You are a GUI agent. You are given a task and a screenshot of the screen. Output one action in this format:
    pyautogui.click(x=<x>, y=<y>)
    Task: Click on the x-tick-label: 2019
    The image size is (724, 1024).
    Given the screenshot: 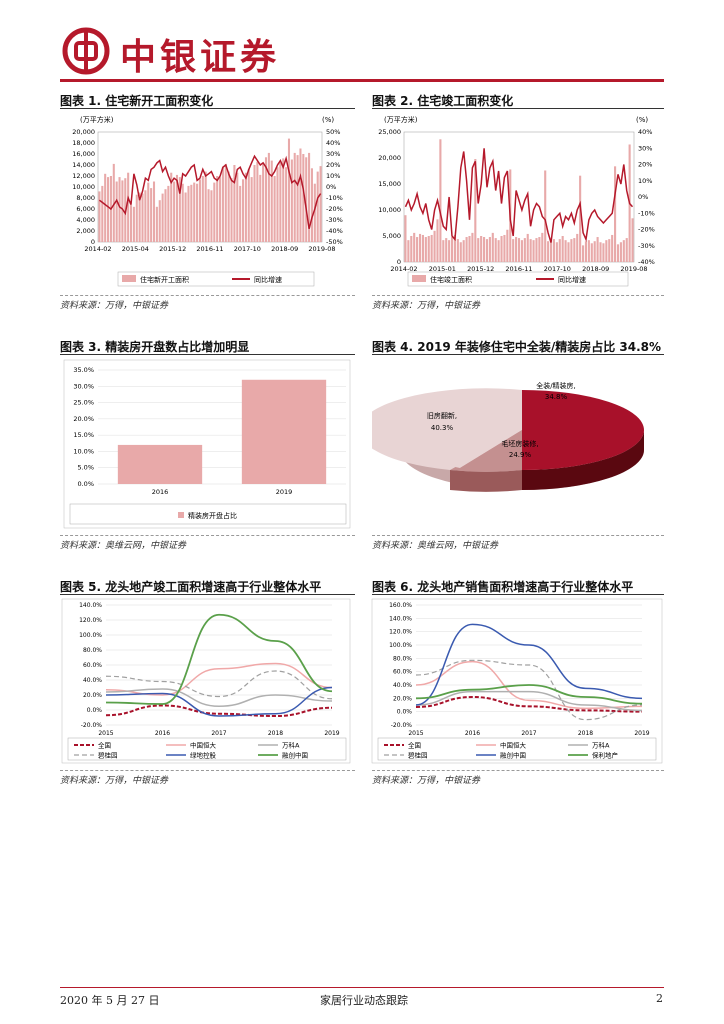 What is the action you would take?
    pyautogui.click(x=331, y=733)
    